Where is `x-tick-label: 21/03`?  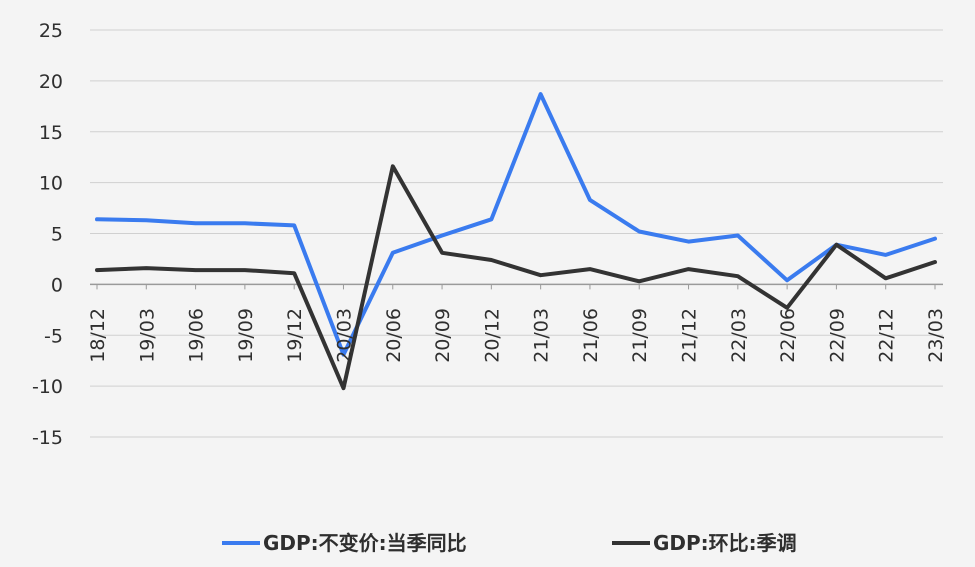
x-tick-label: 21/03 is located at coordinates (542, 335).